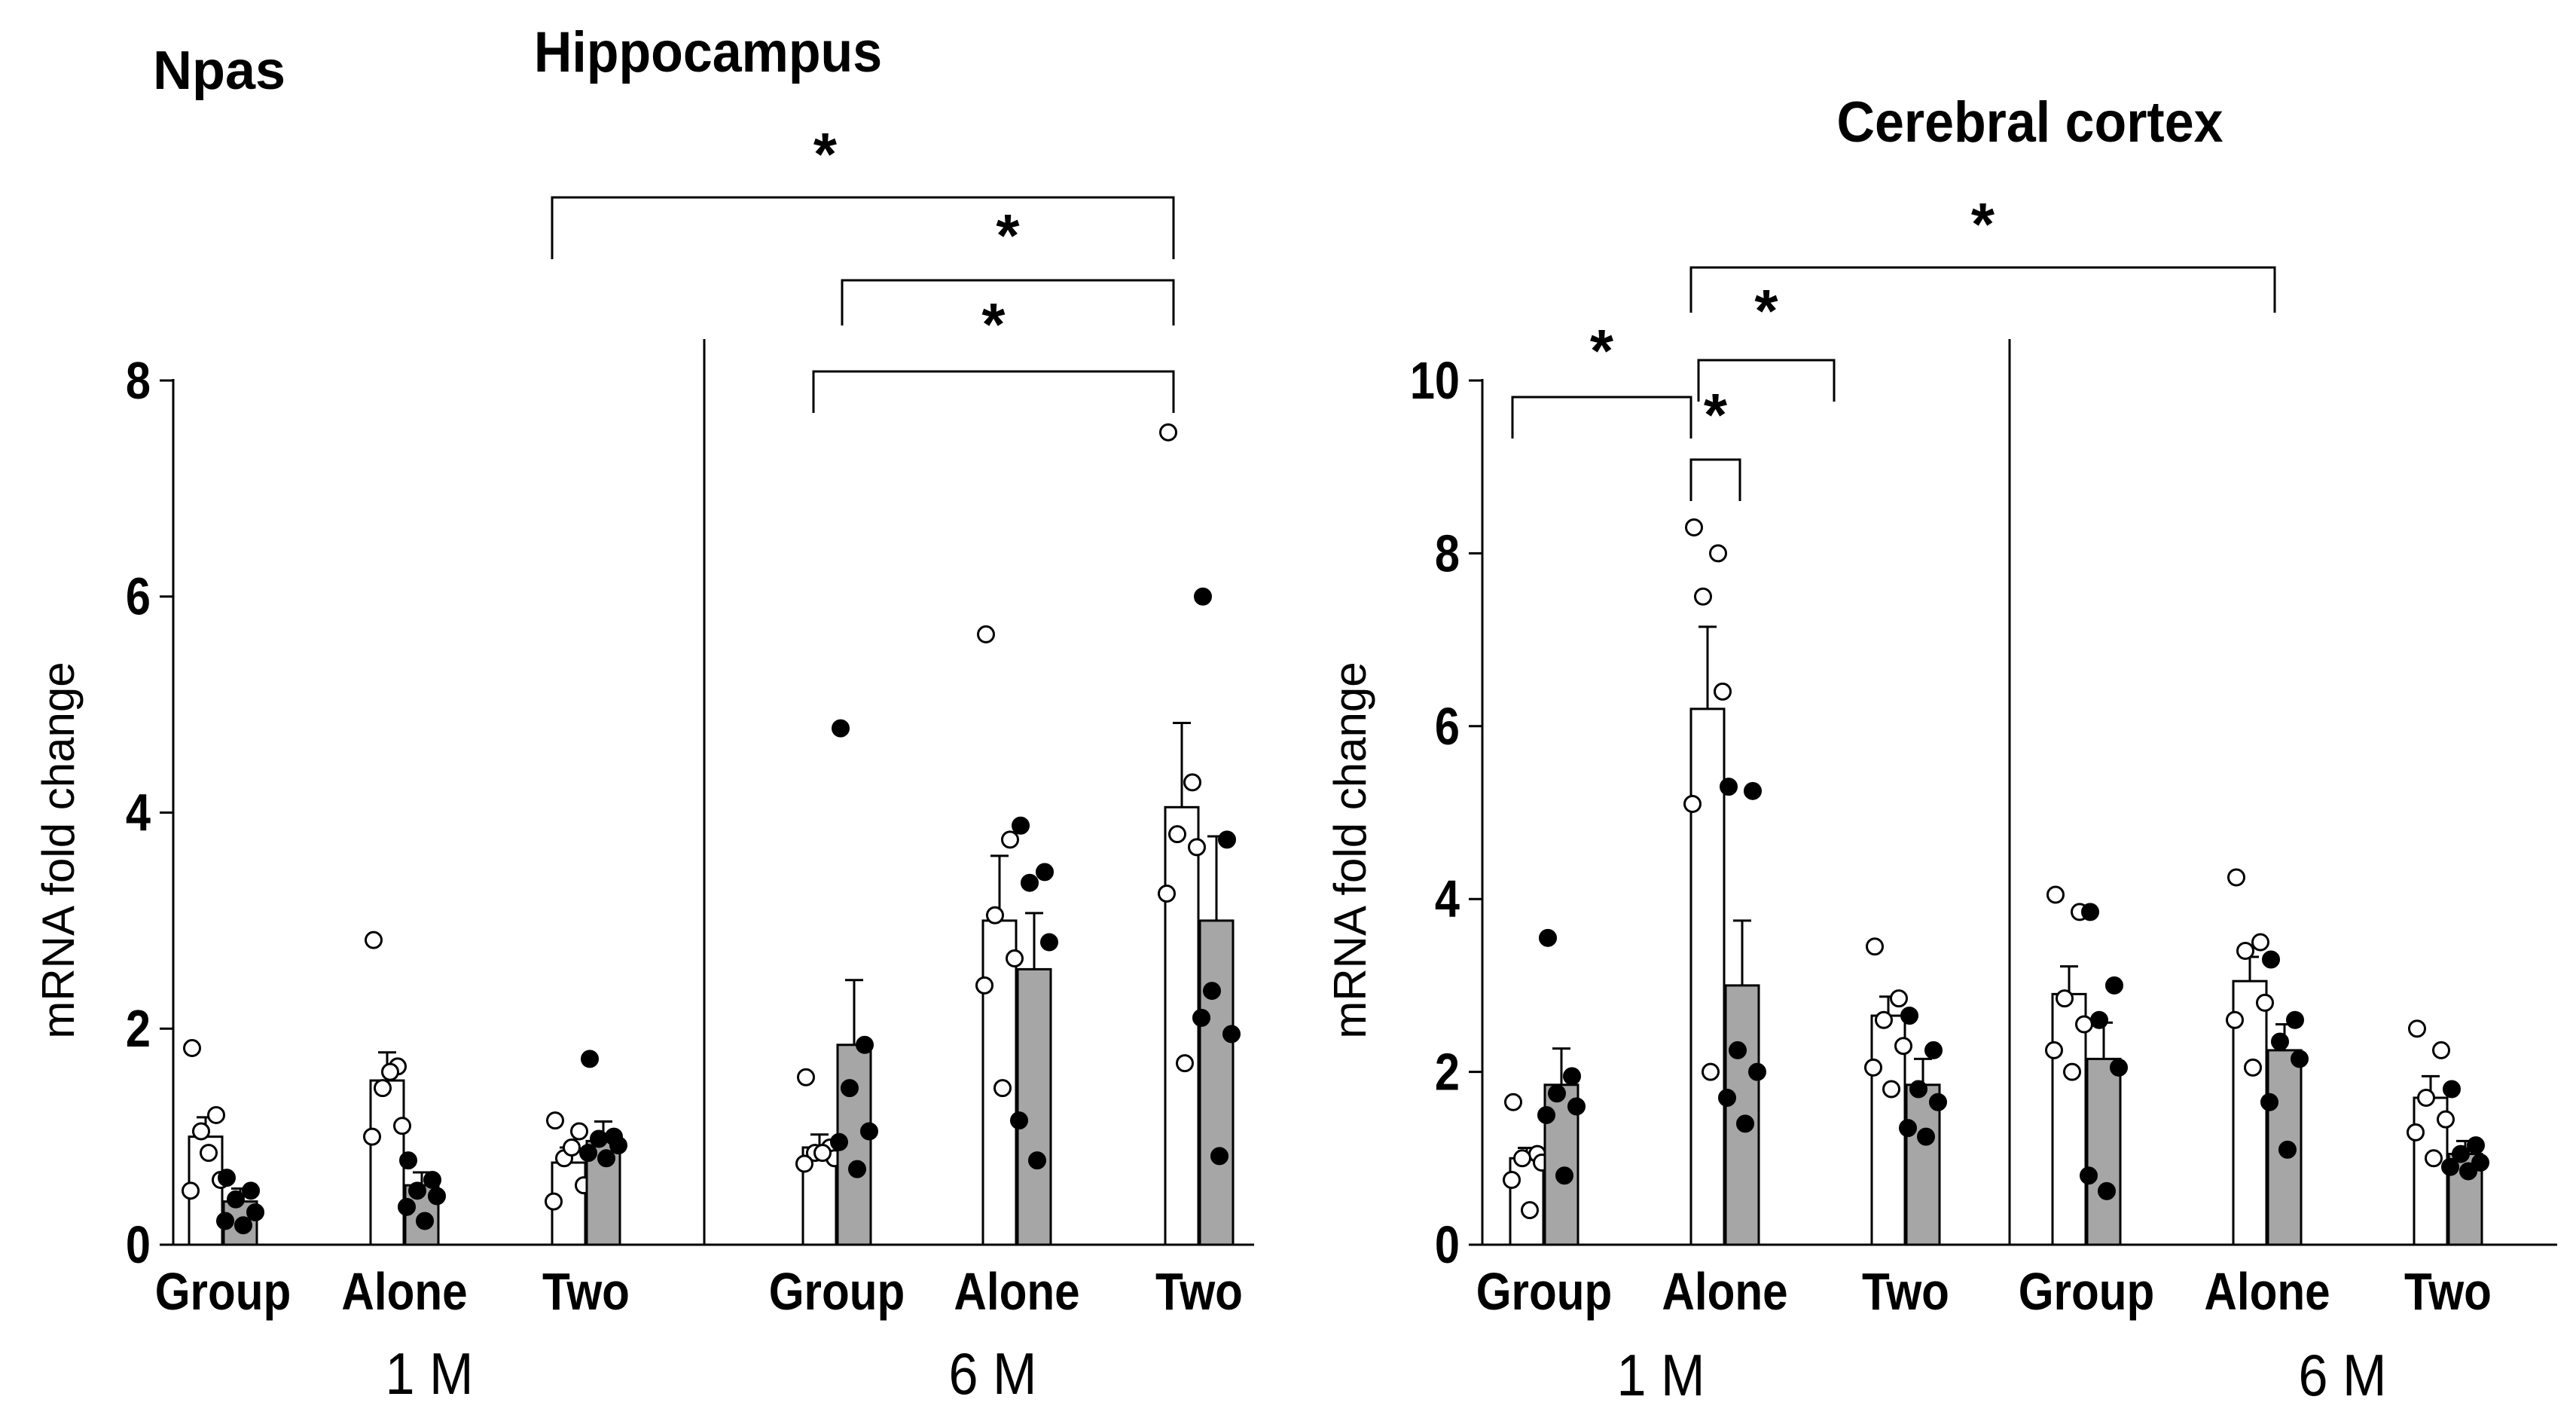 This screenshot has height=1418, width=2576. I want to click on y-tick-label: 2, so click(139, 1029).